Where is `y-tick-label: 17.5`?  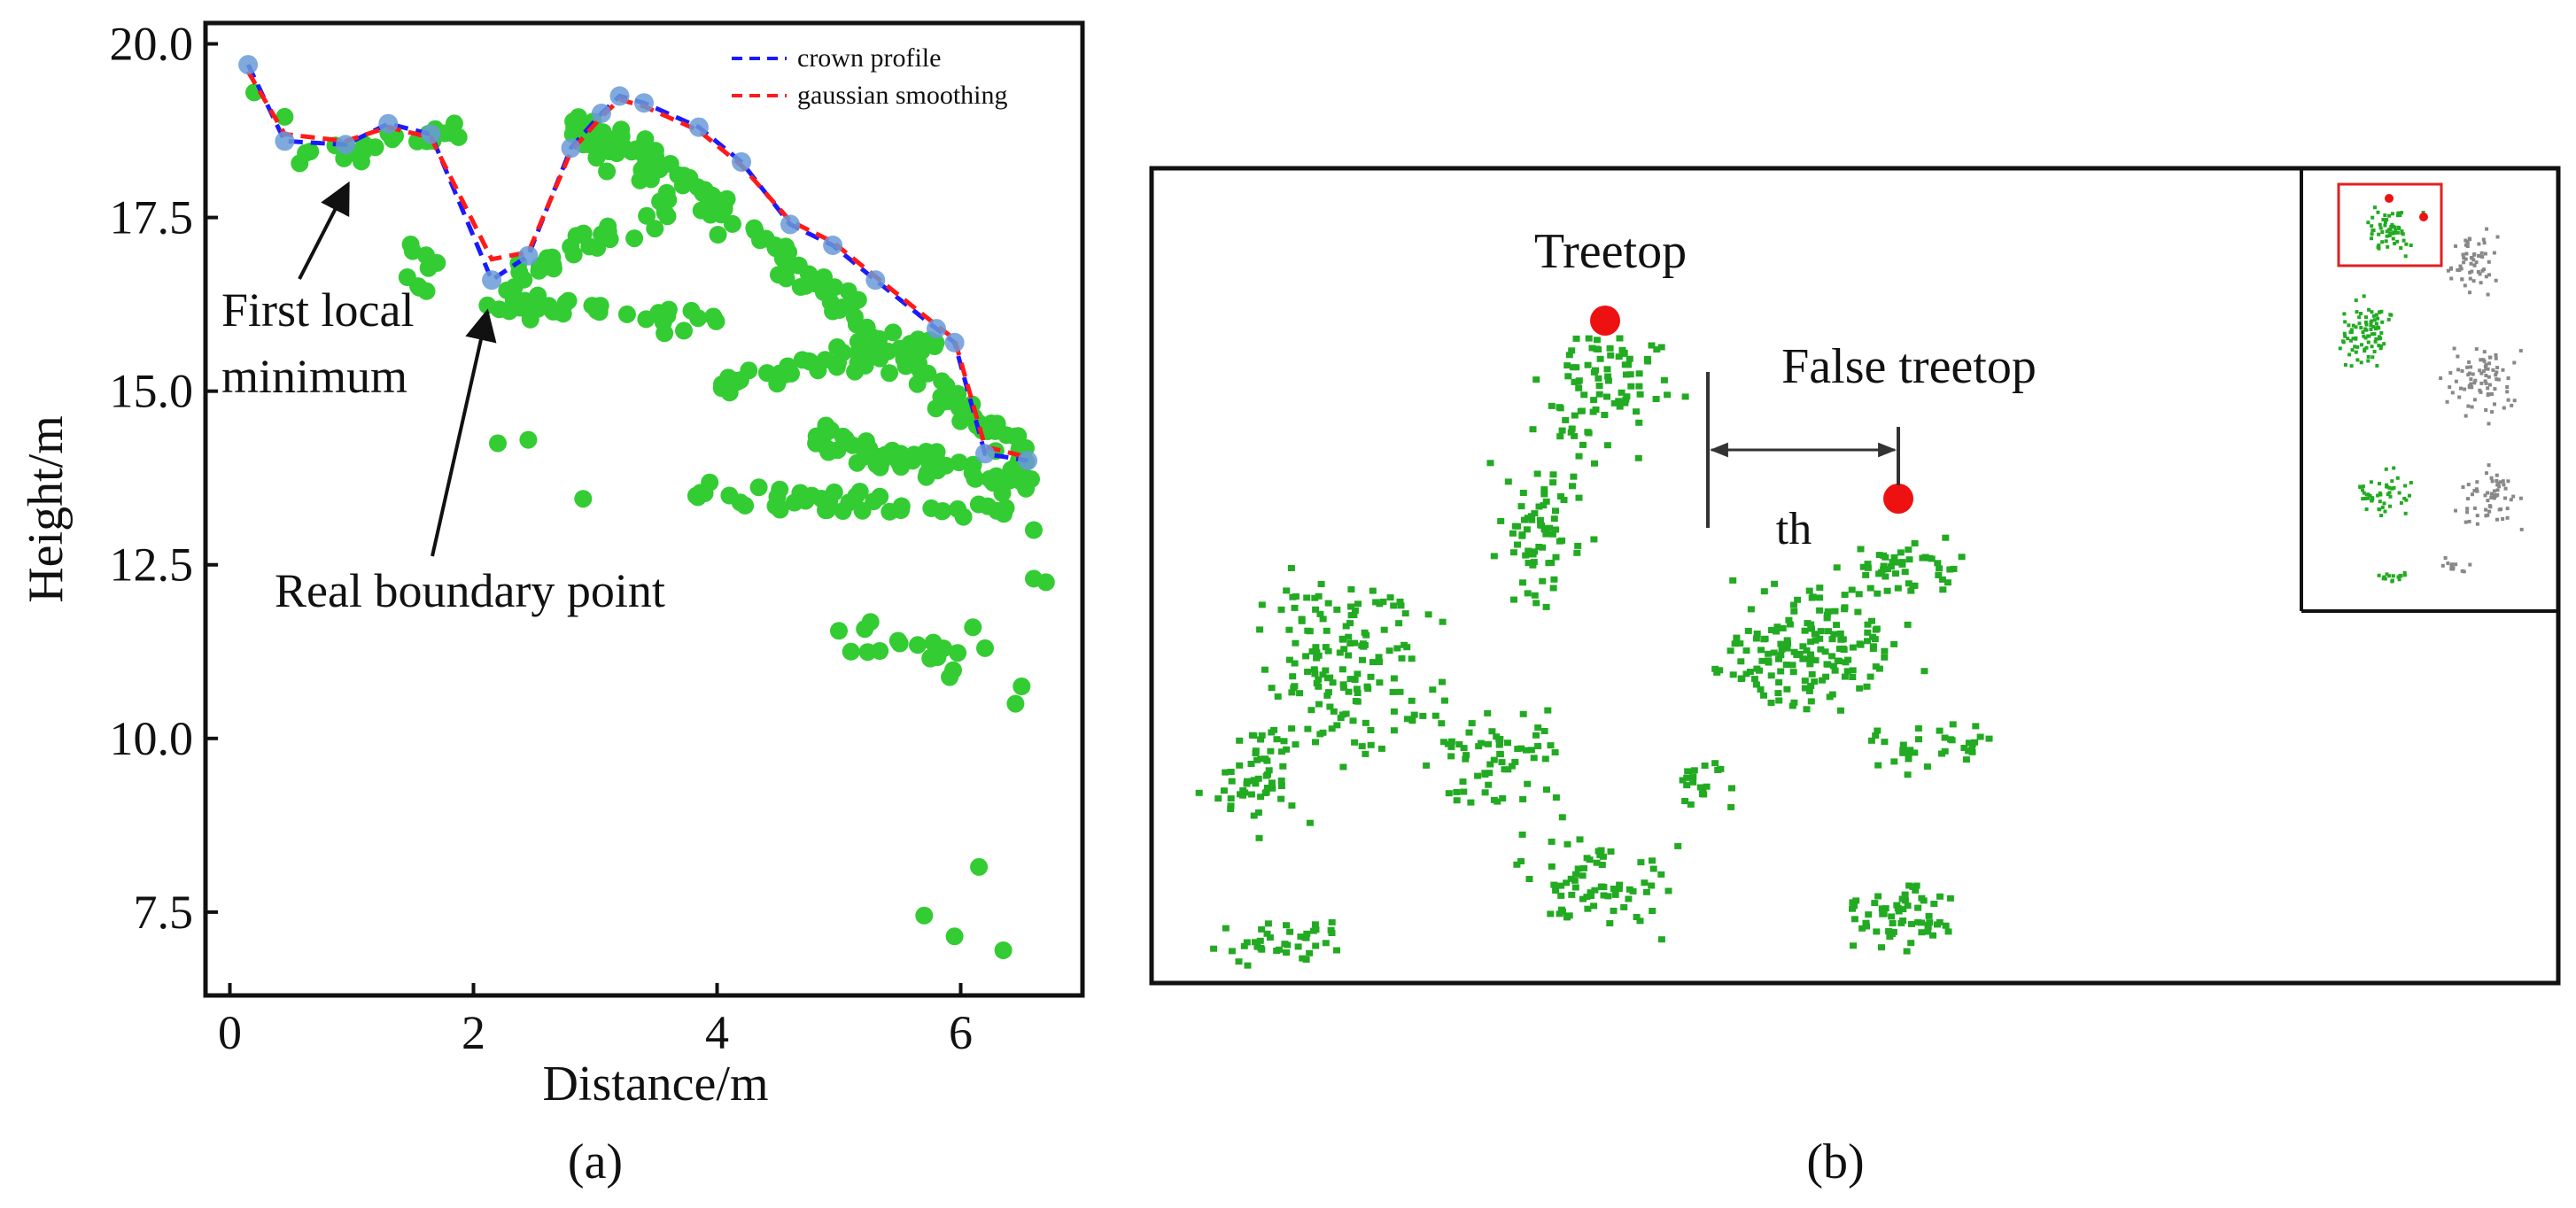 y-tick-label: 17.5 is located at coordinates (152, 218).